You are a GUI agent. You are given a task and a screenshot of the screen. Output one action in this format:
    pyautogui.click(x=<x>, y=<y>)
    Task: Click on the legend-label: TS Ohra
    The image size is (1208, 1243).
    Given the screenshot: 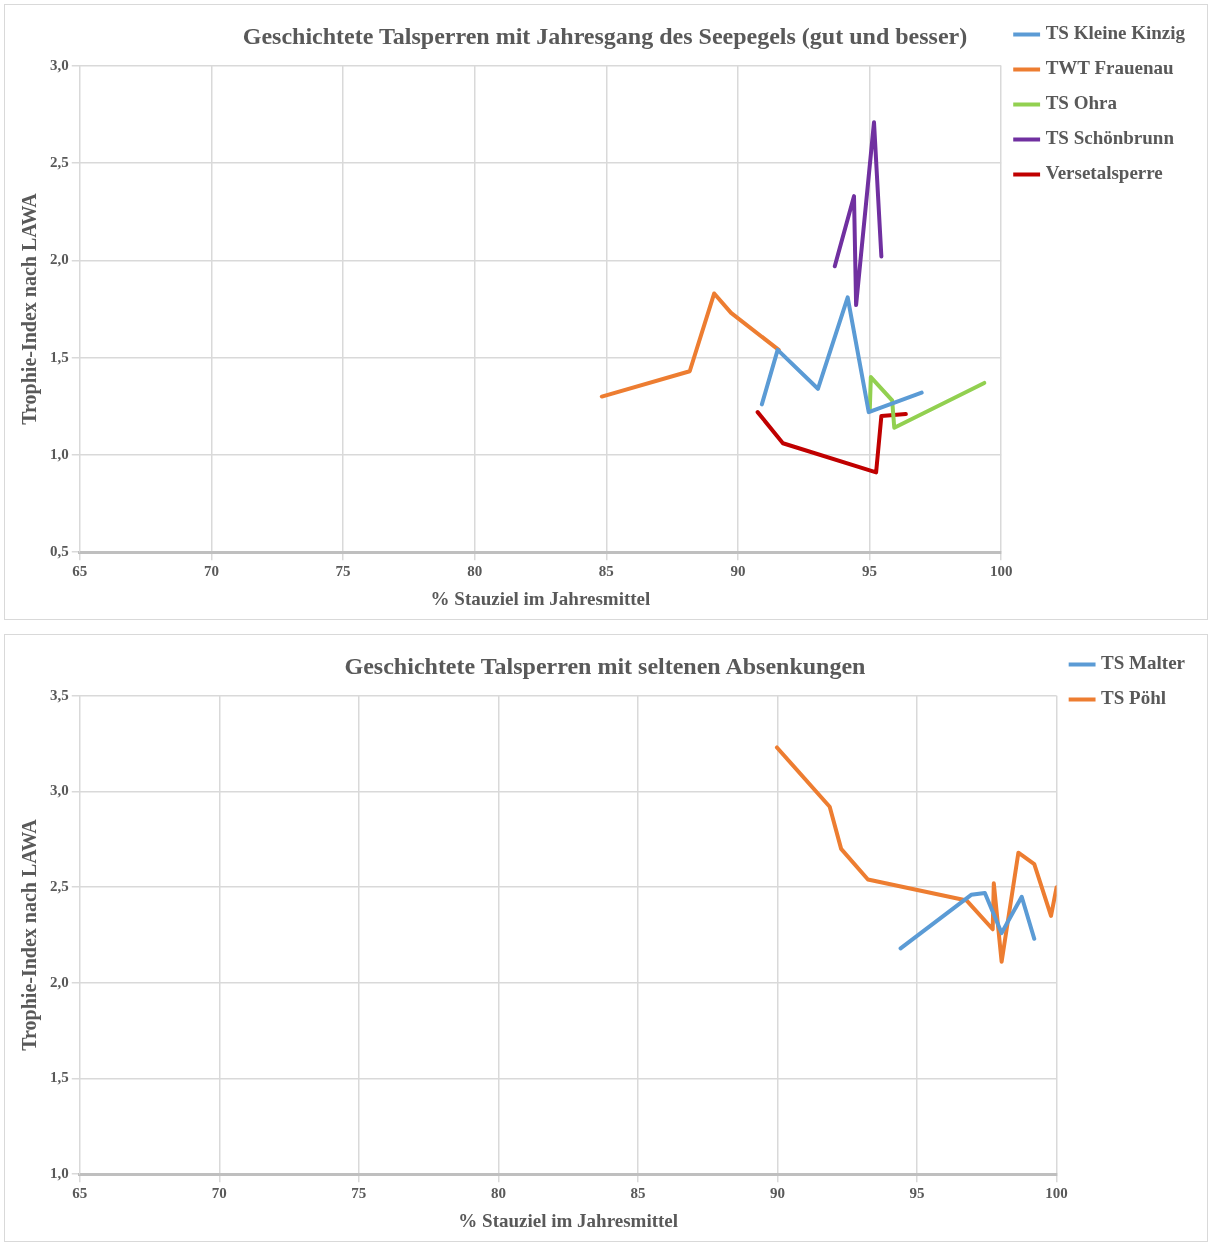 What is the action you would take?
    pyautogui.click(x=1081, y=103)
    